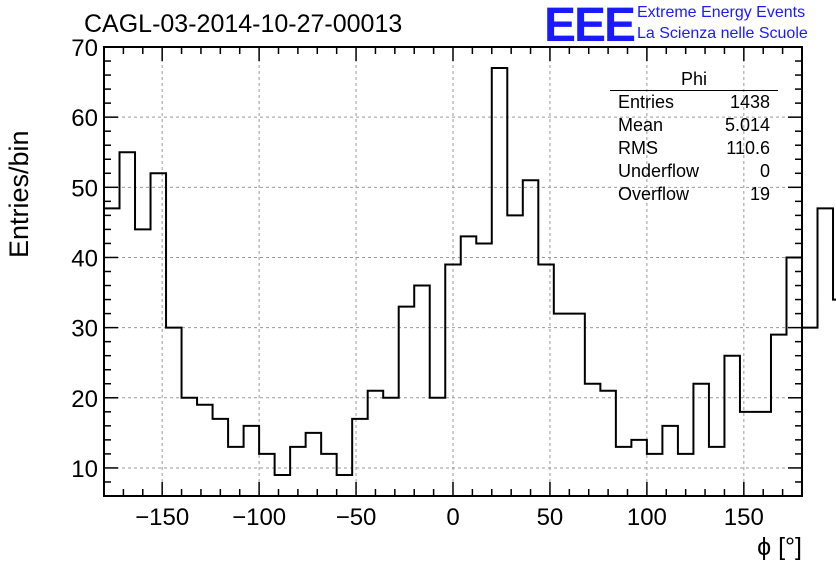  What do you see at coordinates (694, 194) in the screenshot?
I see `stats-row-overflow: Overflow 19` at bounding box center [694, 194].